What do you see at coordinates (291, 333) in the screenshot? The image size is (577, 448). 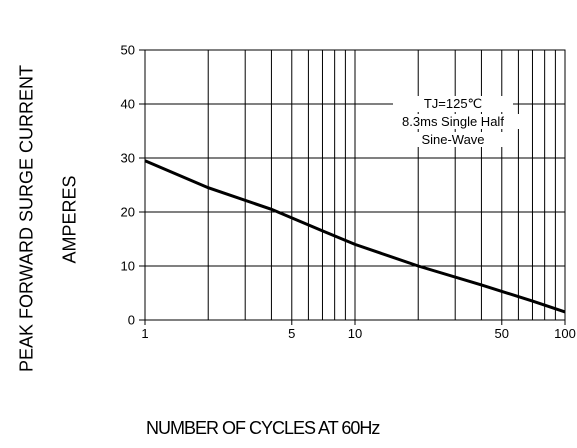 I see `x-tick-label: 5` at bounding box center [291, 333].